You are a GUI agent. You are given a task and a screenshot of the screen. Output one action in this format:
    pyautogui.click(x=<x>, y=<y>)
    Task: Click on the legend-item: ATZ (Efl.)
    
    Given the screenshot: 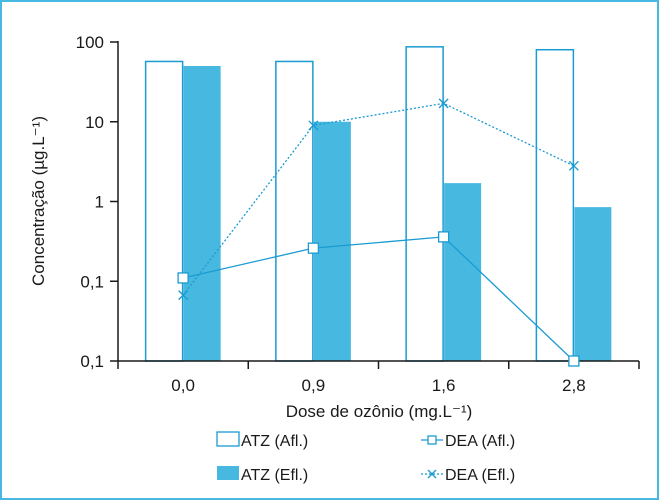 What is the action you would take?
    pyautogui.click(x=262, y=475)
    